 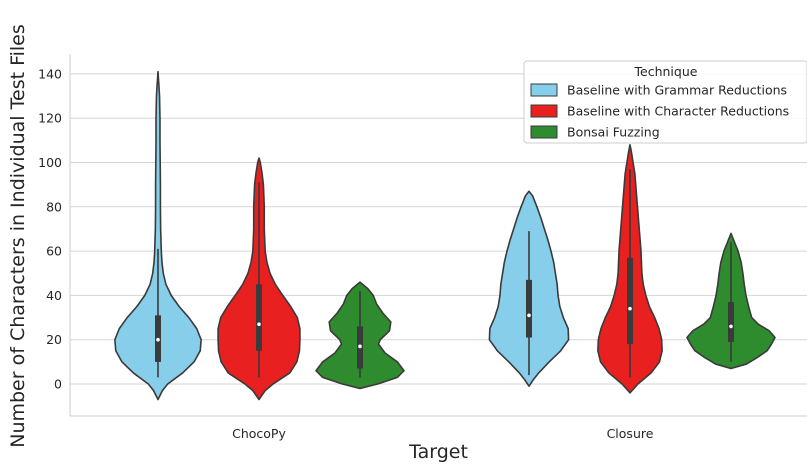 I want to click on legend-label: Bonsai Fuzzing, so click(x=613, y=132).